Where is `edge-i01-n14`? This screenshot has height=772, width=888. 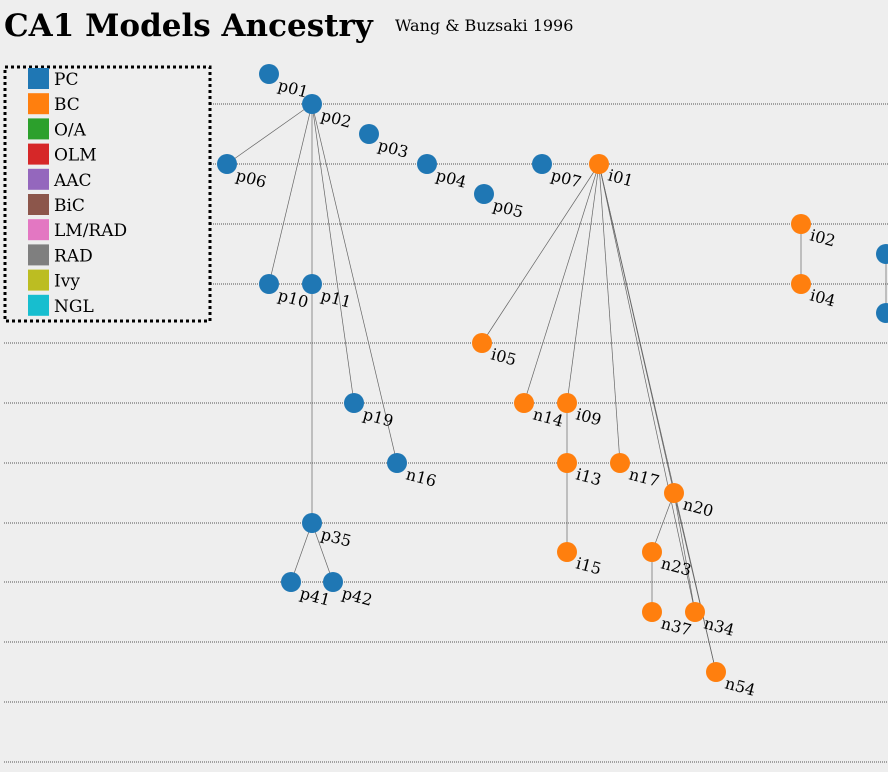
edge-i01-n14 is located at coordinates (561, 283).